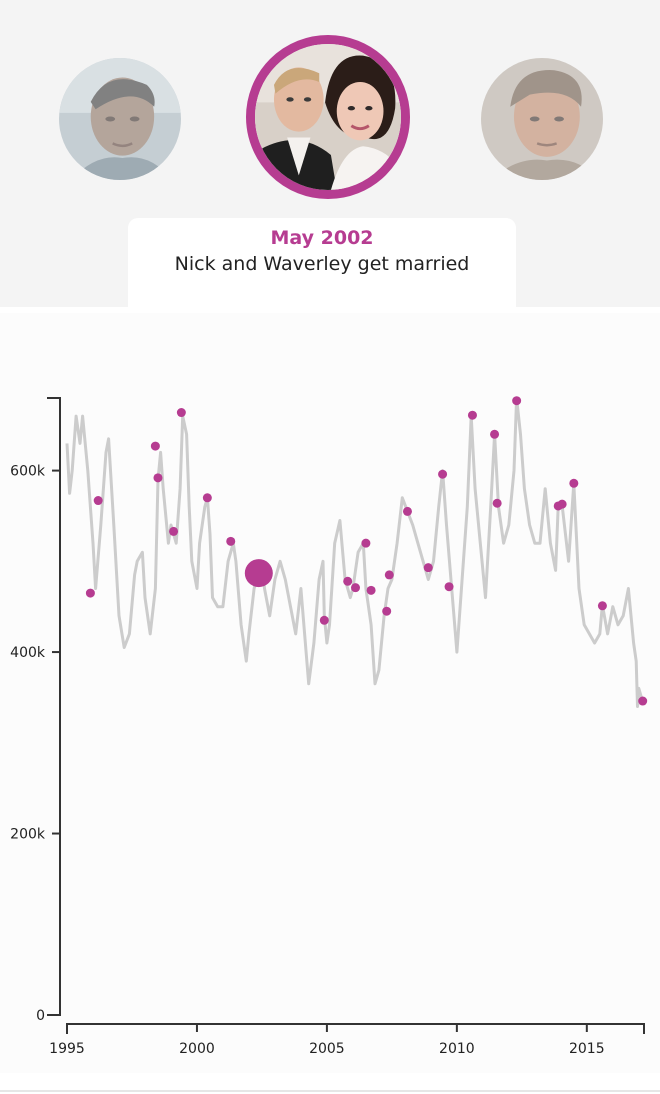  Describe the element at coordinates (322, 238) in the screenshot. I see `event-date: May 2002` at that location.